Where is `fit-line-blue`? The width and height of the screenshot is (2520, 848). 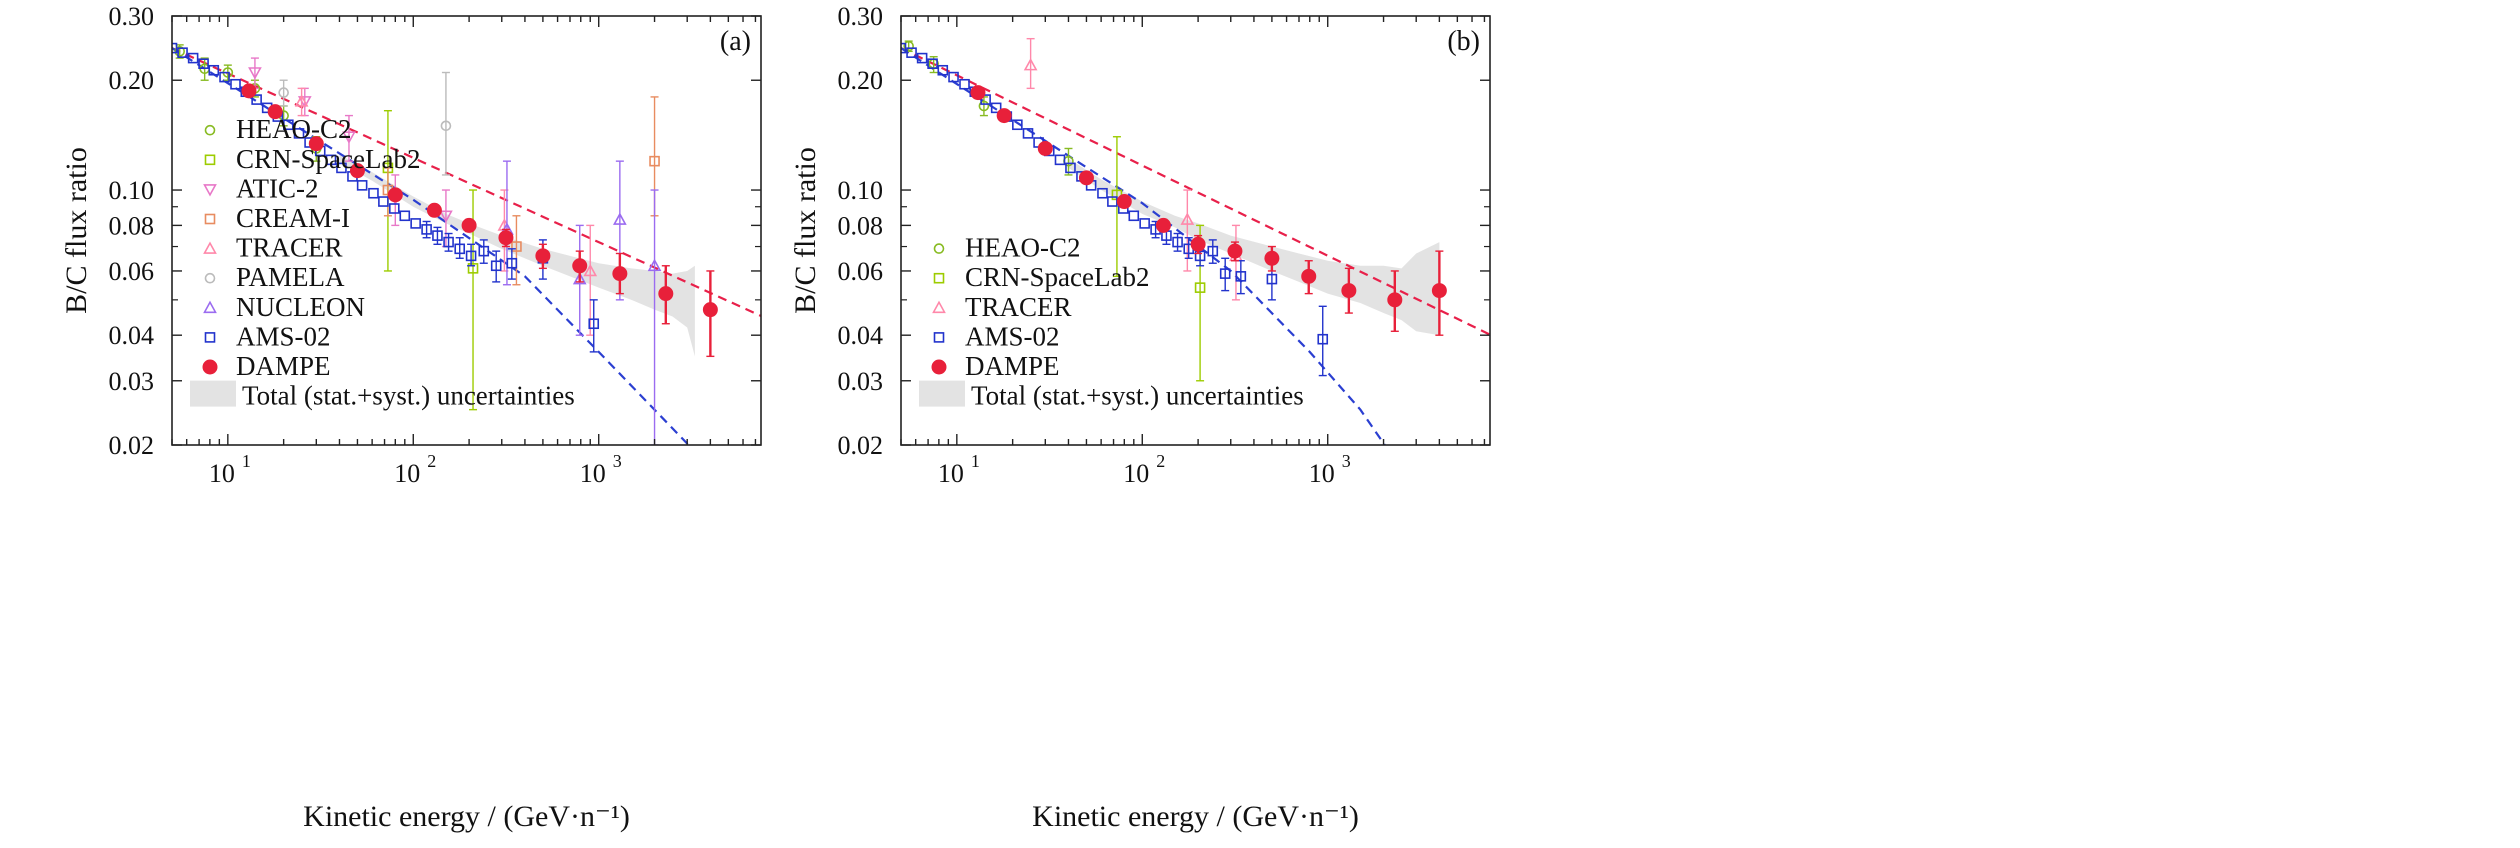 fit-line-blue is located at coordinates (431, 246).